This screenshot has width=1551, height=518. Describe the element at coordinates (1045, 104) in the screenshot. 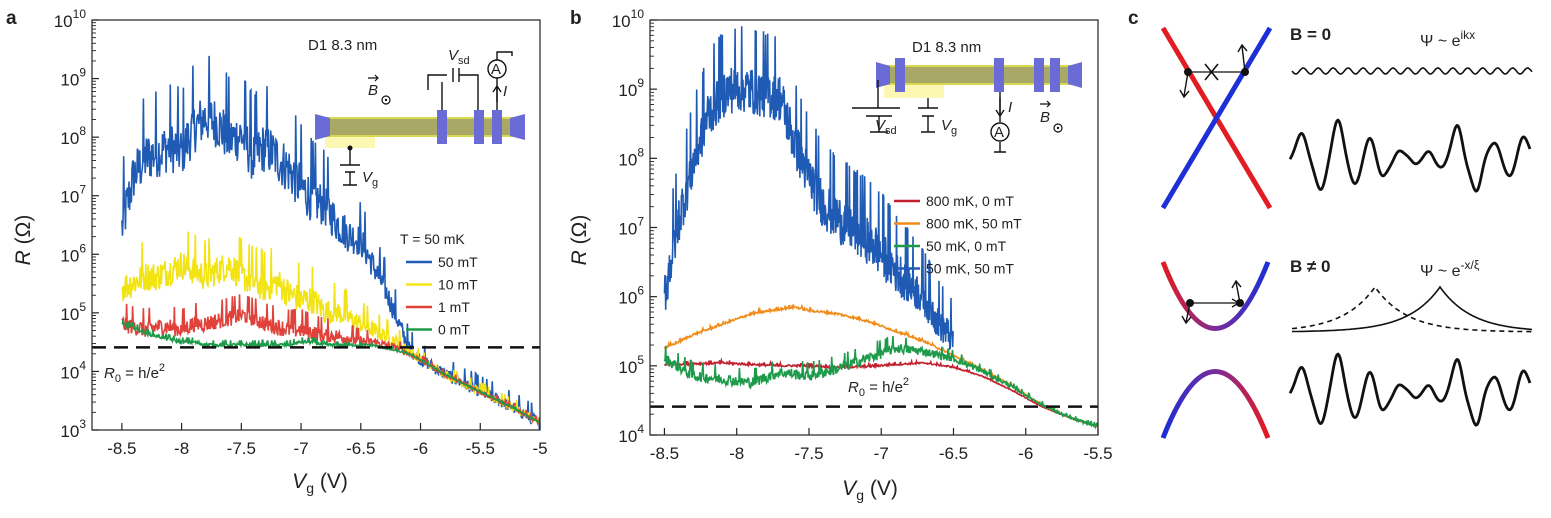

I see `panel-b-field-arrow-icon` at that location.